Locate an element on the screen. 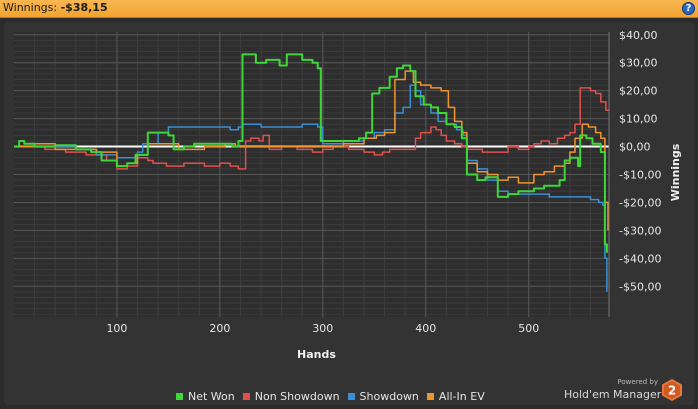  y-tick-label: $30,00 is located at coordinates (638, 63).